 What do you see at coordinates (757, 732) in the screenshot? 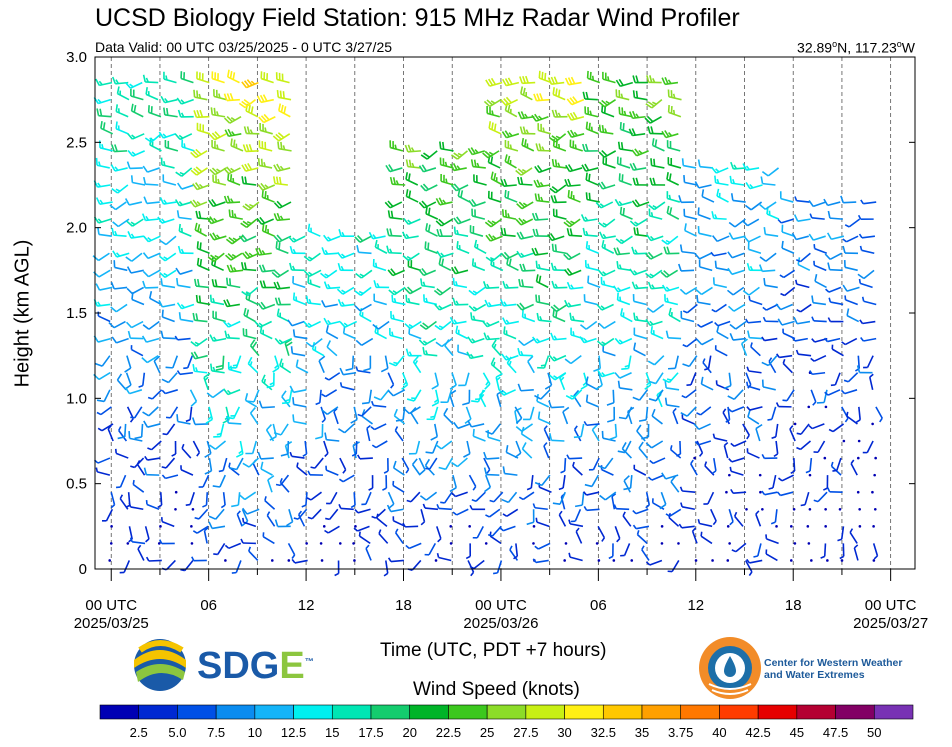
I see `colorbar-label: 42.5` at bounding box center [757, 732].